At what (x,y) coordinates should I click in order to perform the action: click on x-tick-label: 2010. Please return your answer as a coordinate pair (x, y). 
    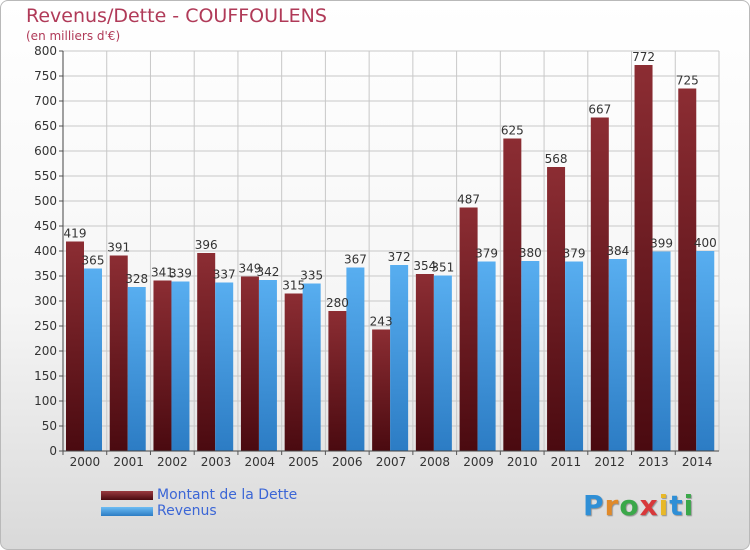
    Looking at the image, I should click on (522, 462).